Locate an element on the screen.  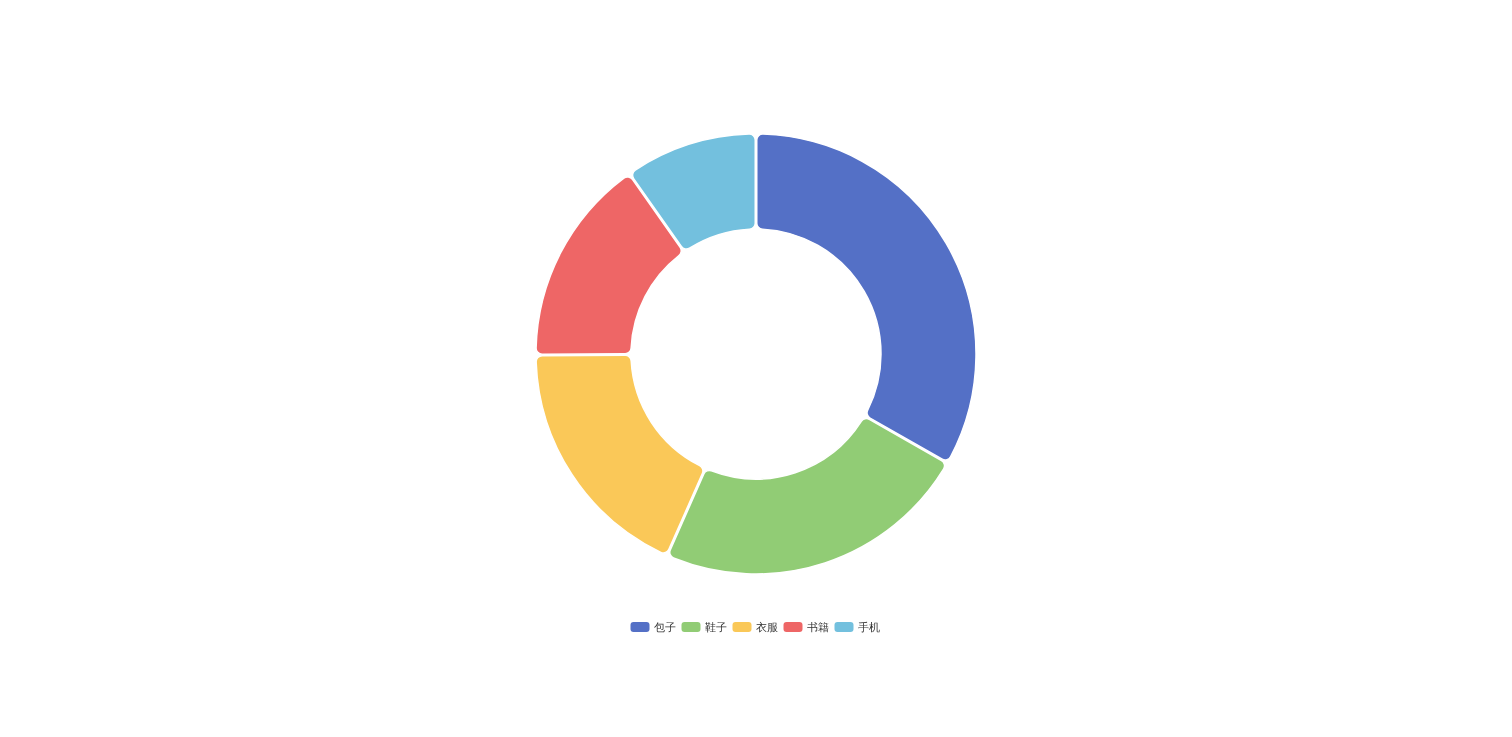
legend-label: 鞋子 is located at coordinates (715, 627).